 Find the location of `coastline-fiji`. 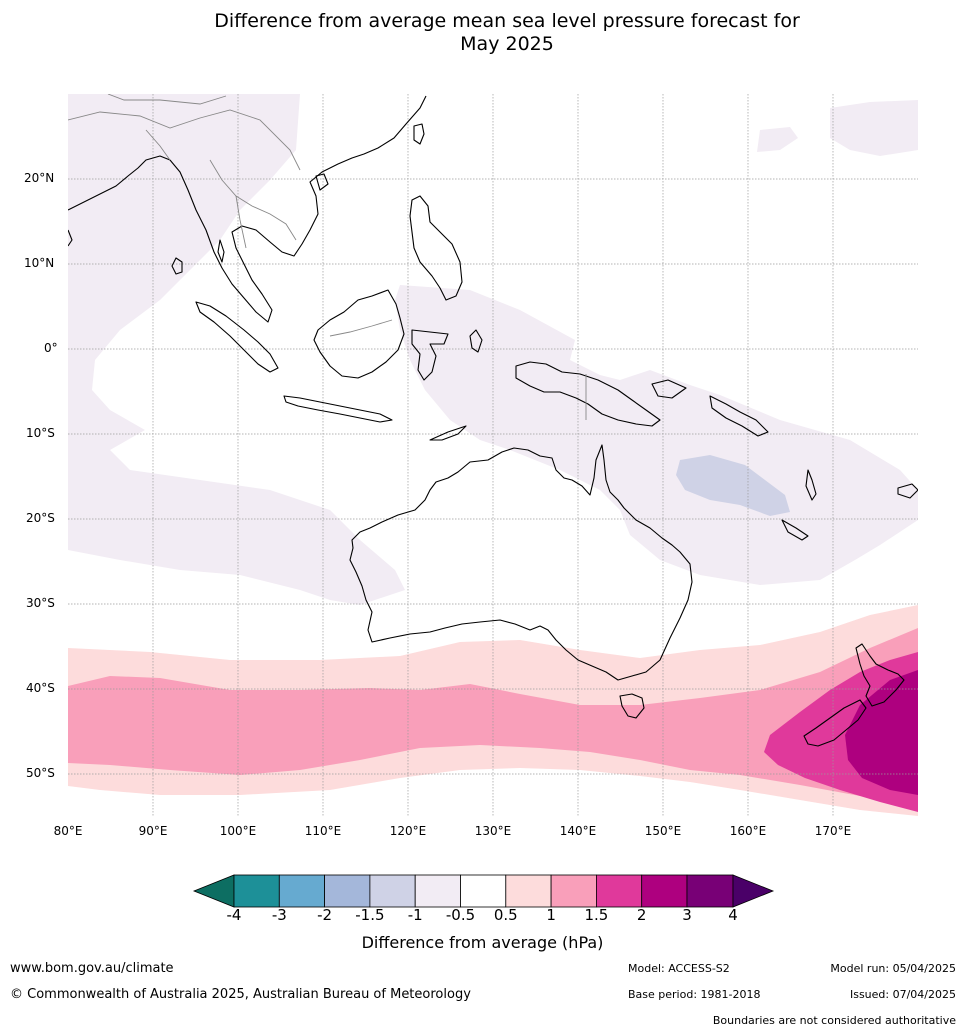

coastline-fiji is located at coordinates (907, 491).